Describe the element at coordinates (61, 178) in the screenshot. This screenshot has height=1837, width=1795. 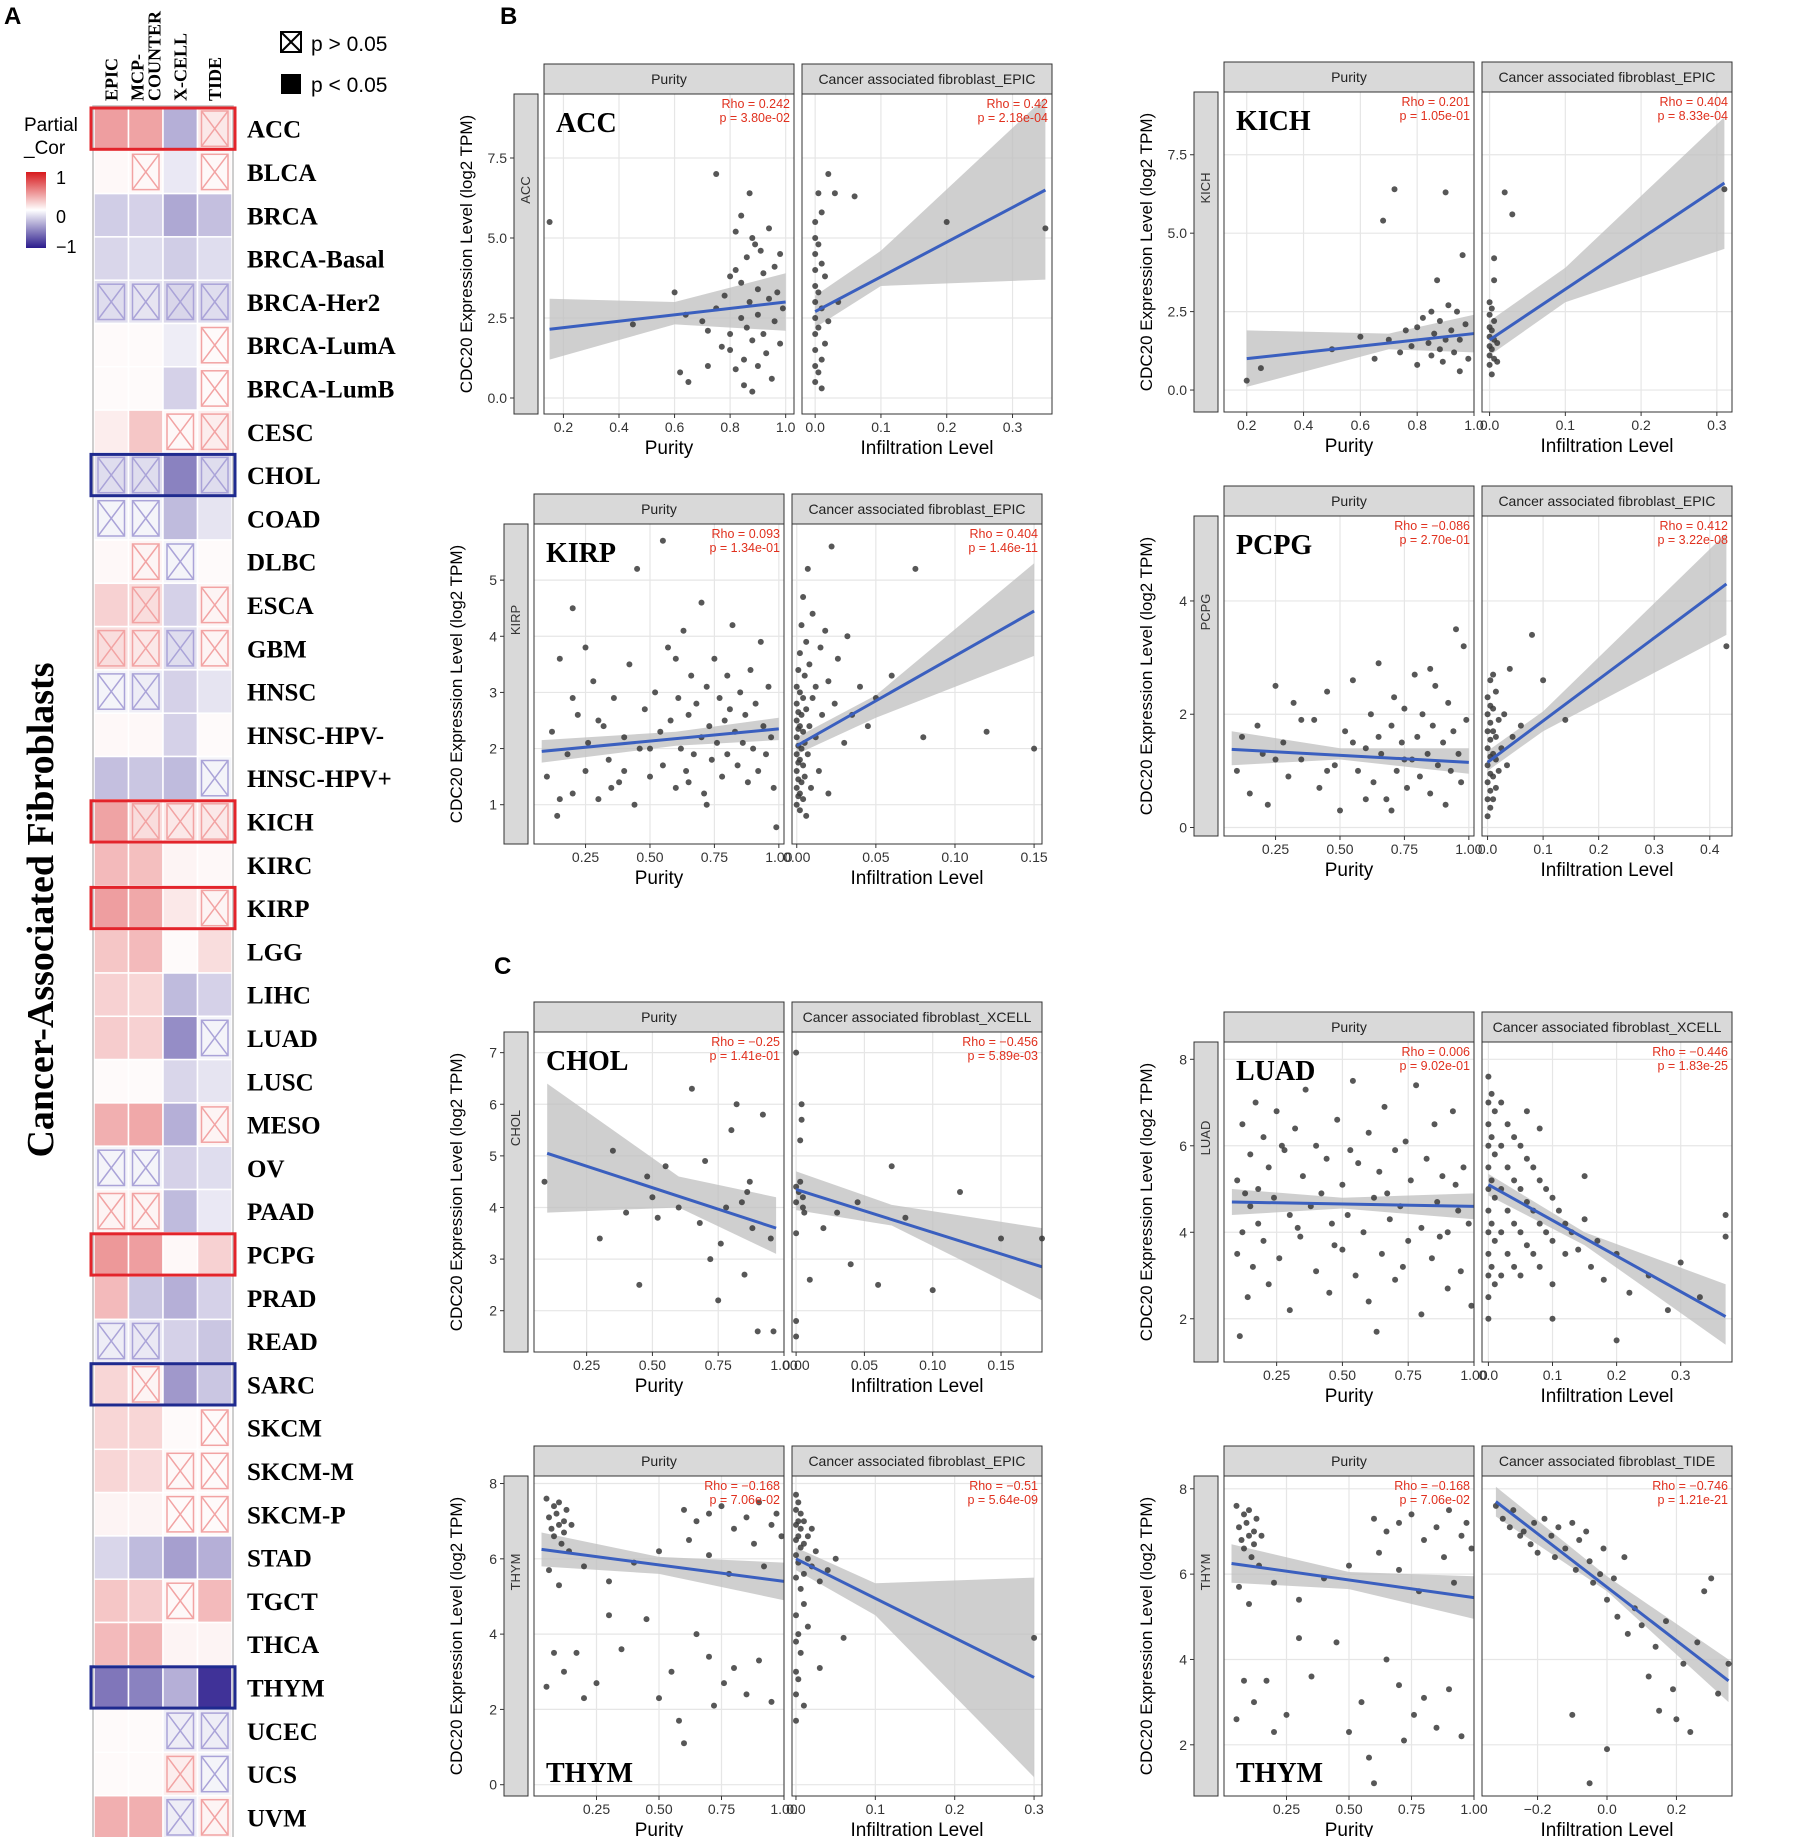
I see `legend-tick-max: 1` at that location.